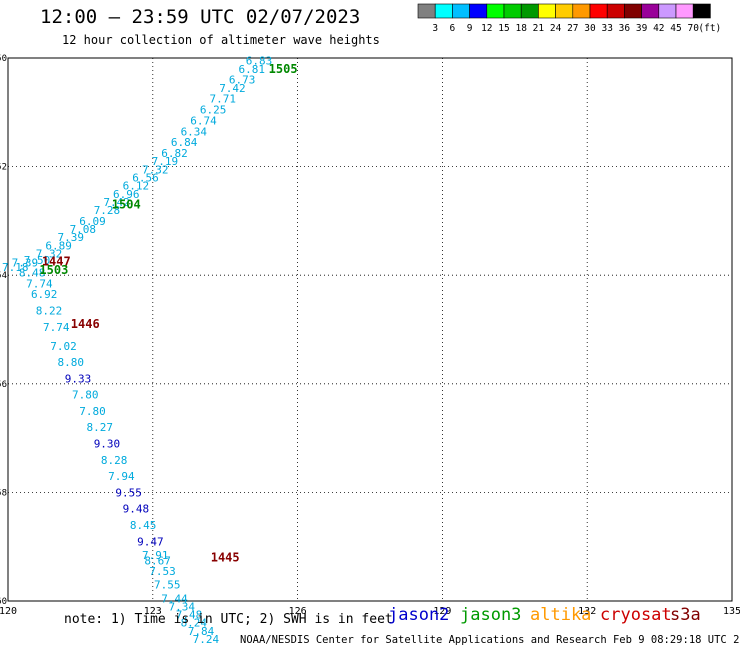 This screenshot has width=740, height=650. I want to click on wave-height-label: 6.09, so click(92, 221).